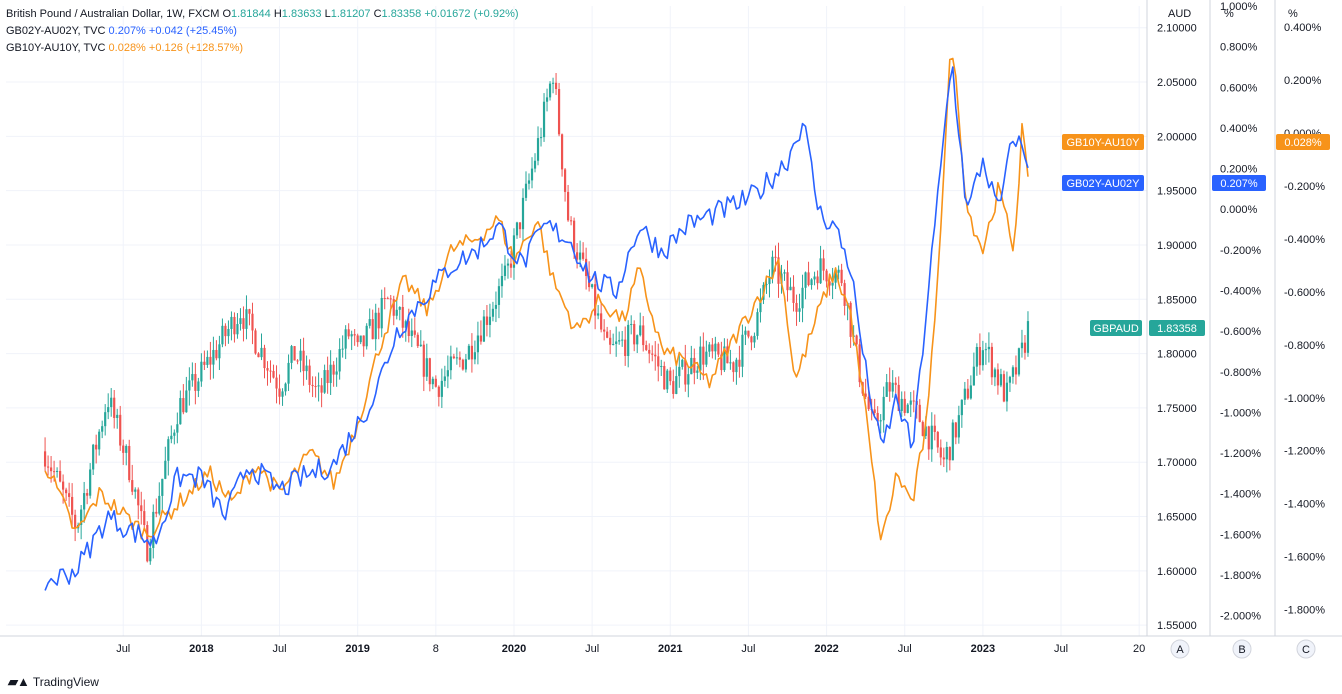 Image resolution: width=1342 pixels, height=694 pixels. I want to click on tradingview-logo: ▰▲ TradingView, so click(53, 682).